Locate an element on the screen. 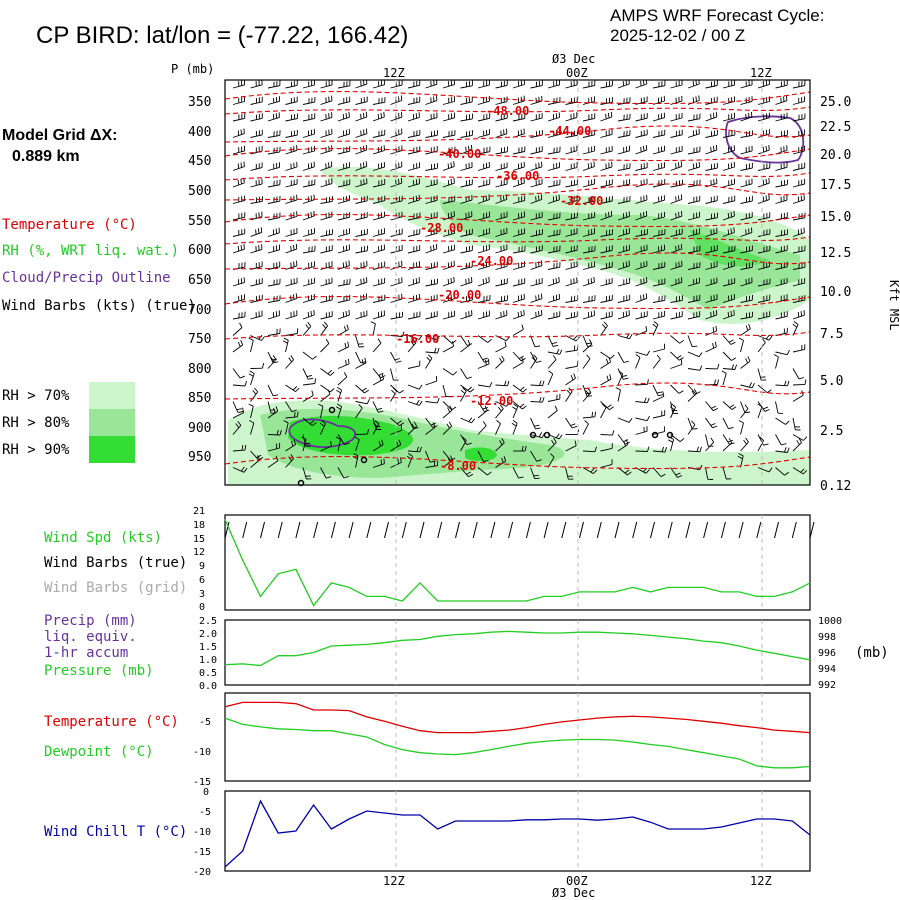 The width and height of the screenshot is (900, 900). temp-label-minus28: -28.00 is located at coordinates (441, 228).